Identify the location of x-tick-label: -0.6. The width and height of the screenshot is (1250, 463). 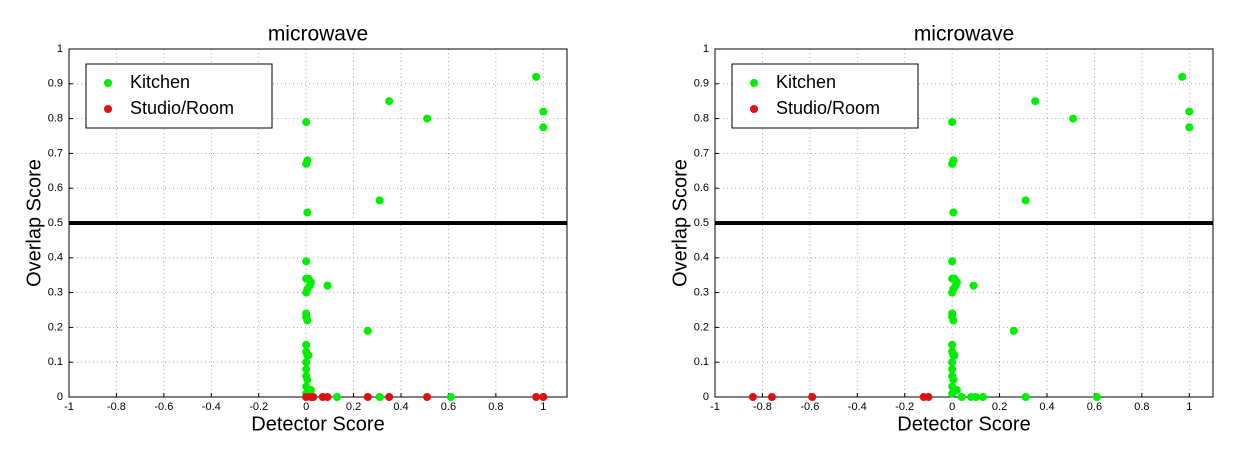
(163, 407).